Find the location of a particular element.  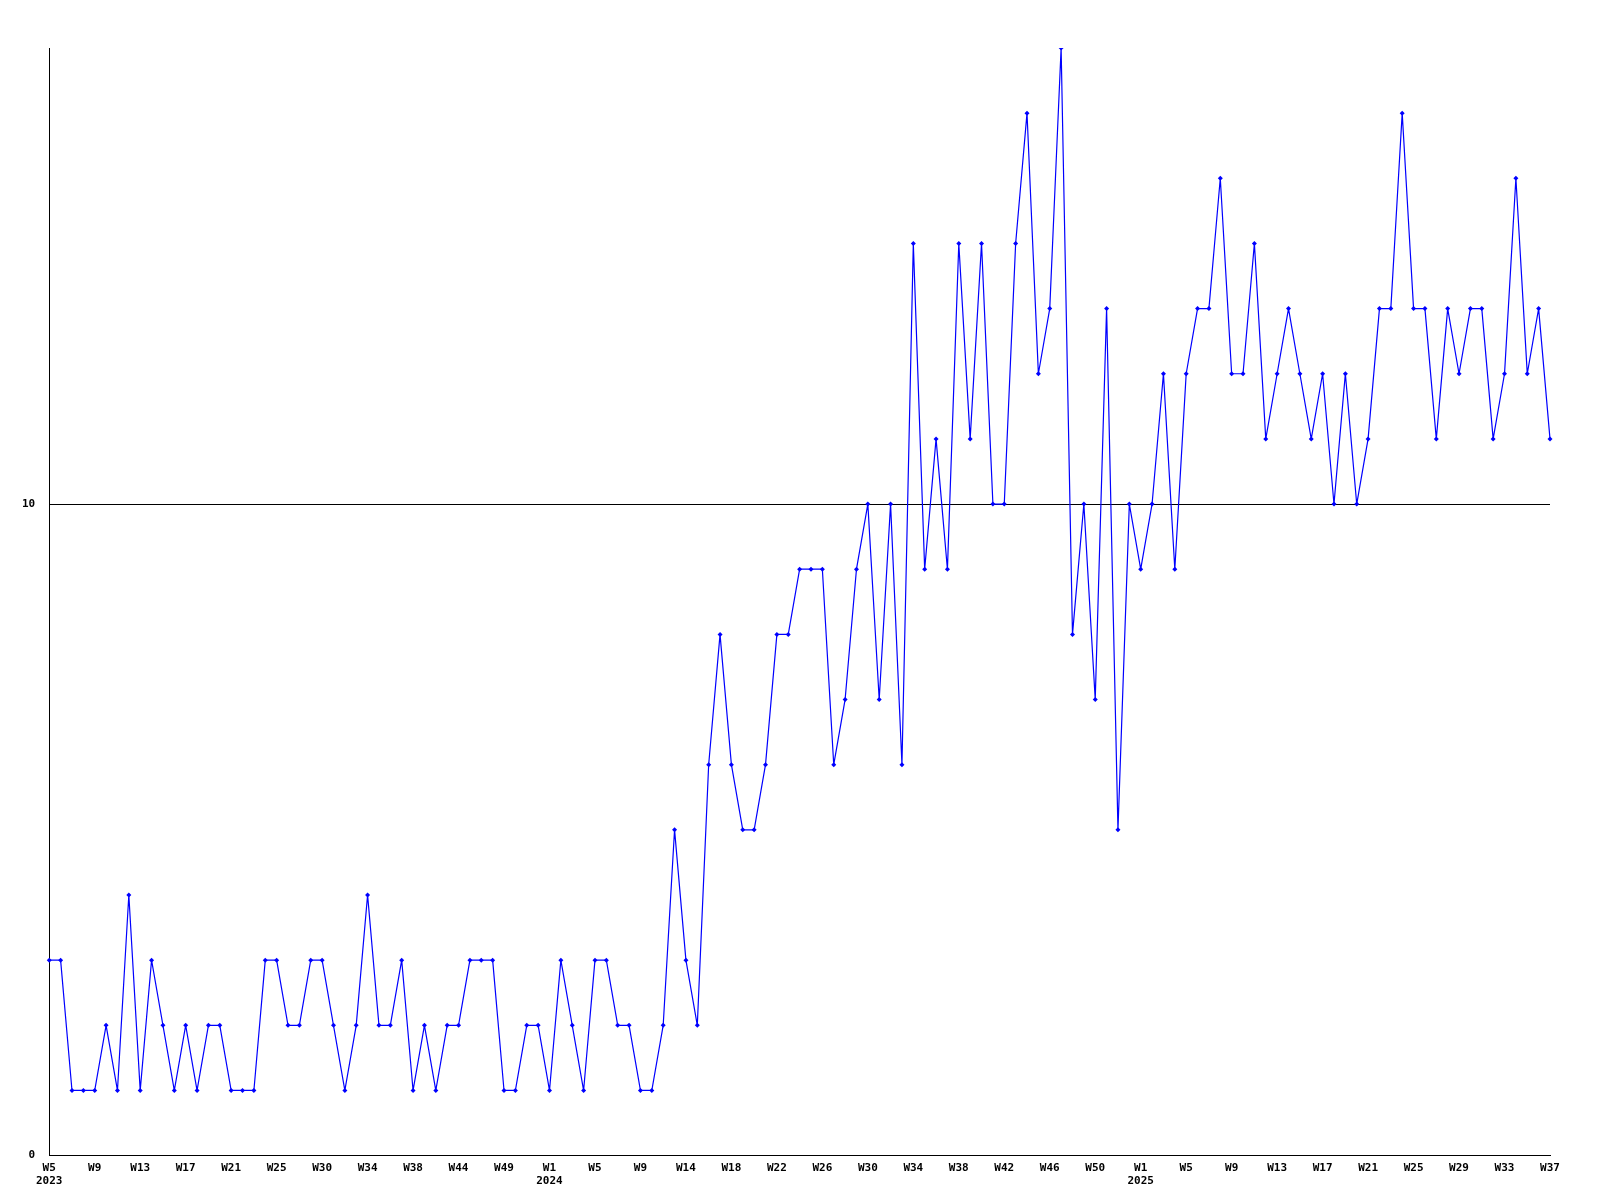

x-tick-label: W26 is located at coordinates (822, 1168).